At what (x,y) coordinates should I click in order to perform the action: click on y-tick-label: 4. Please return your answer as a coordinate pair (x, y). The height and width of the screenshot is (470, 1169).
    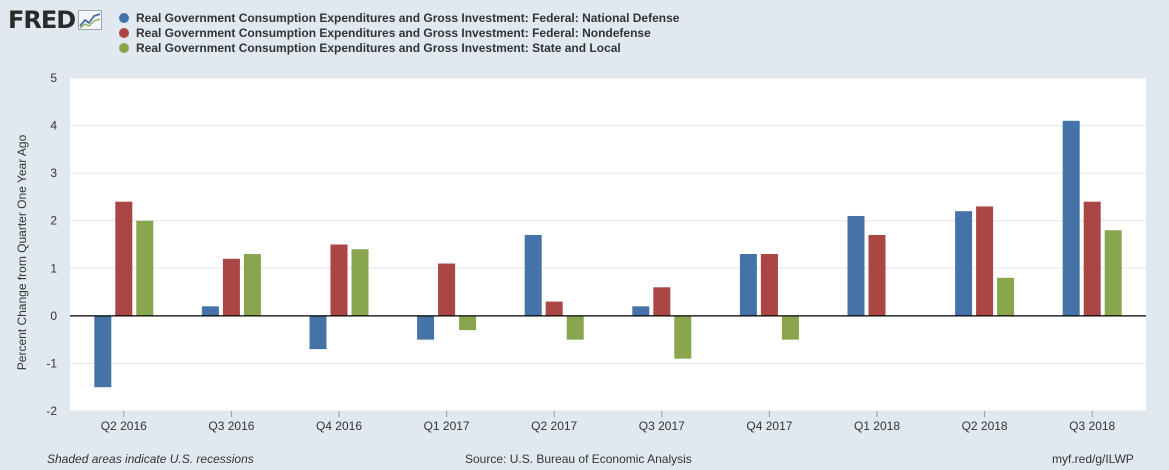
    Looking at the image, I should click on (53, 126).